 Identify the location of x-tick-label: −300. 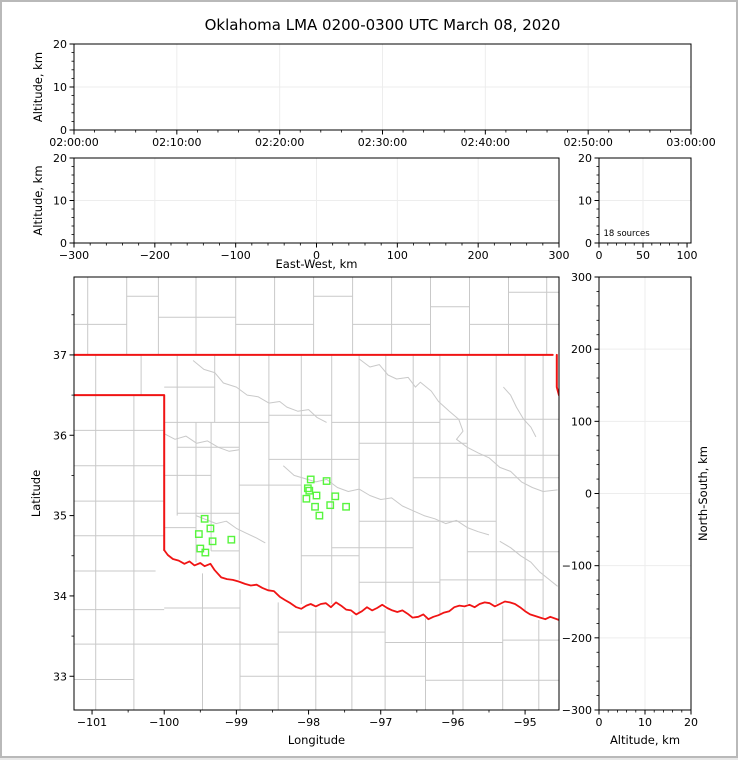
(74, 255).